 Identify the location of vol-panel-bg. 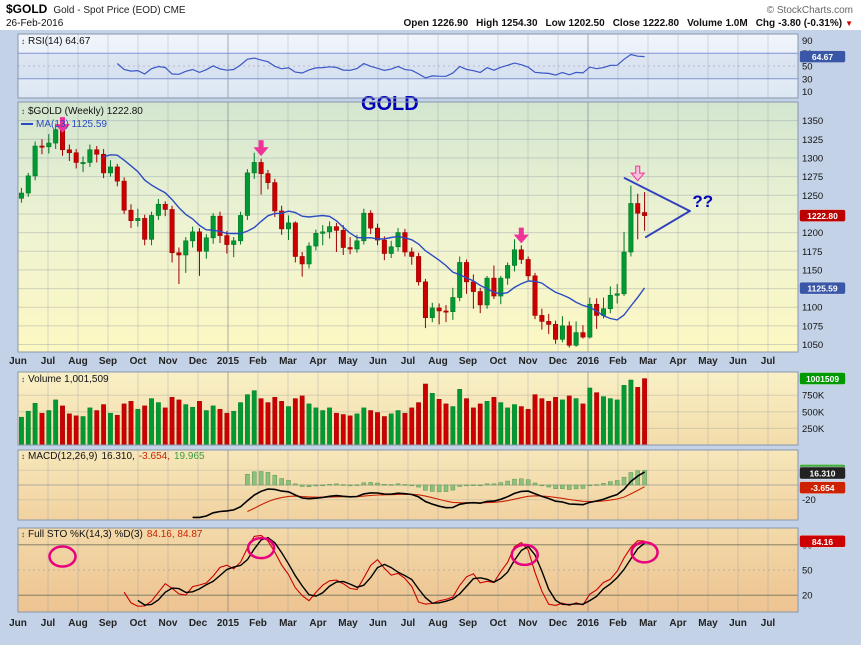
(408, 408).